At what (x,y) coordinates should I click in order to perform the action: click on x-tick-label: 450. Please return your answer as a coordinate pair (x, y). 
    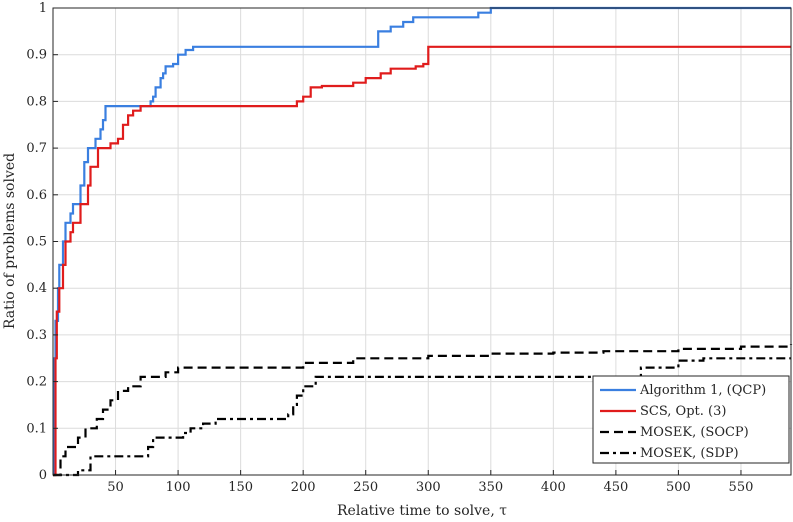
    Looking at the image, I should click on (615, 487).